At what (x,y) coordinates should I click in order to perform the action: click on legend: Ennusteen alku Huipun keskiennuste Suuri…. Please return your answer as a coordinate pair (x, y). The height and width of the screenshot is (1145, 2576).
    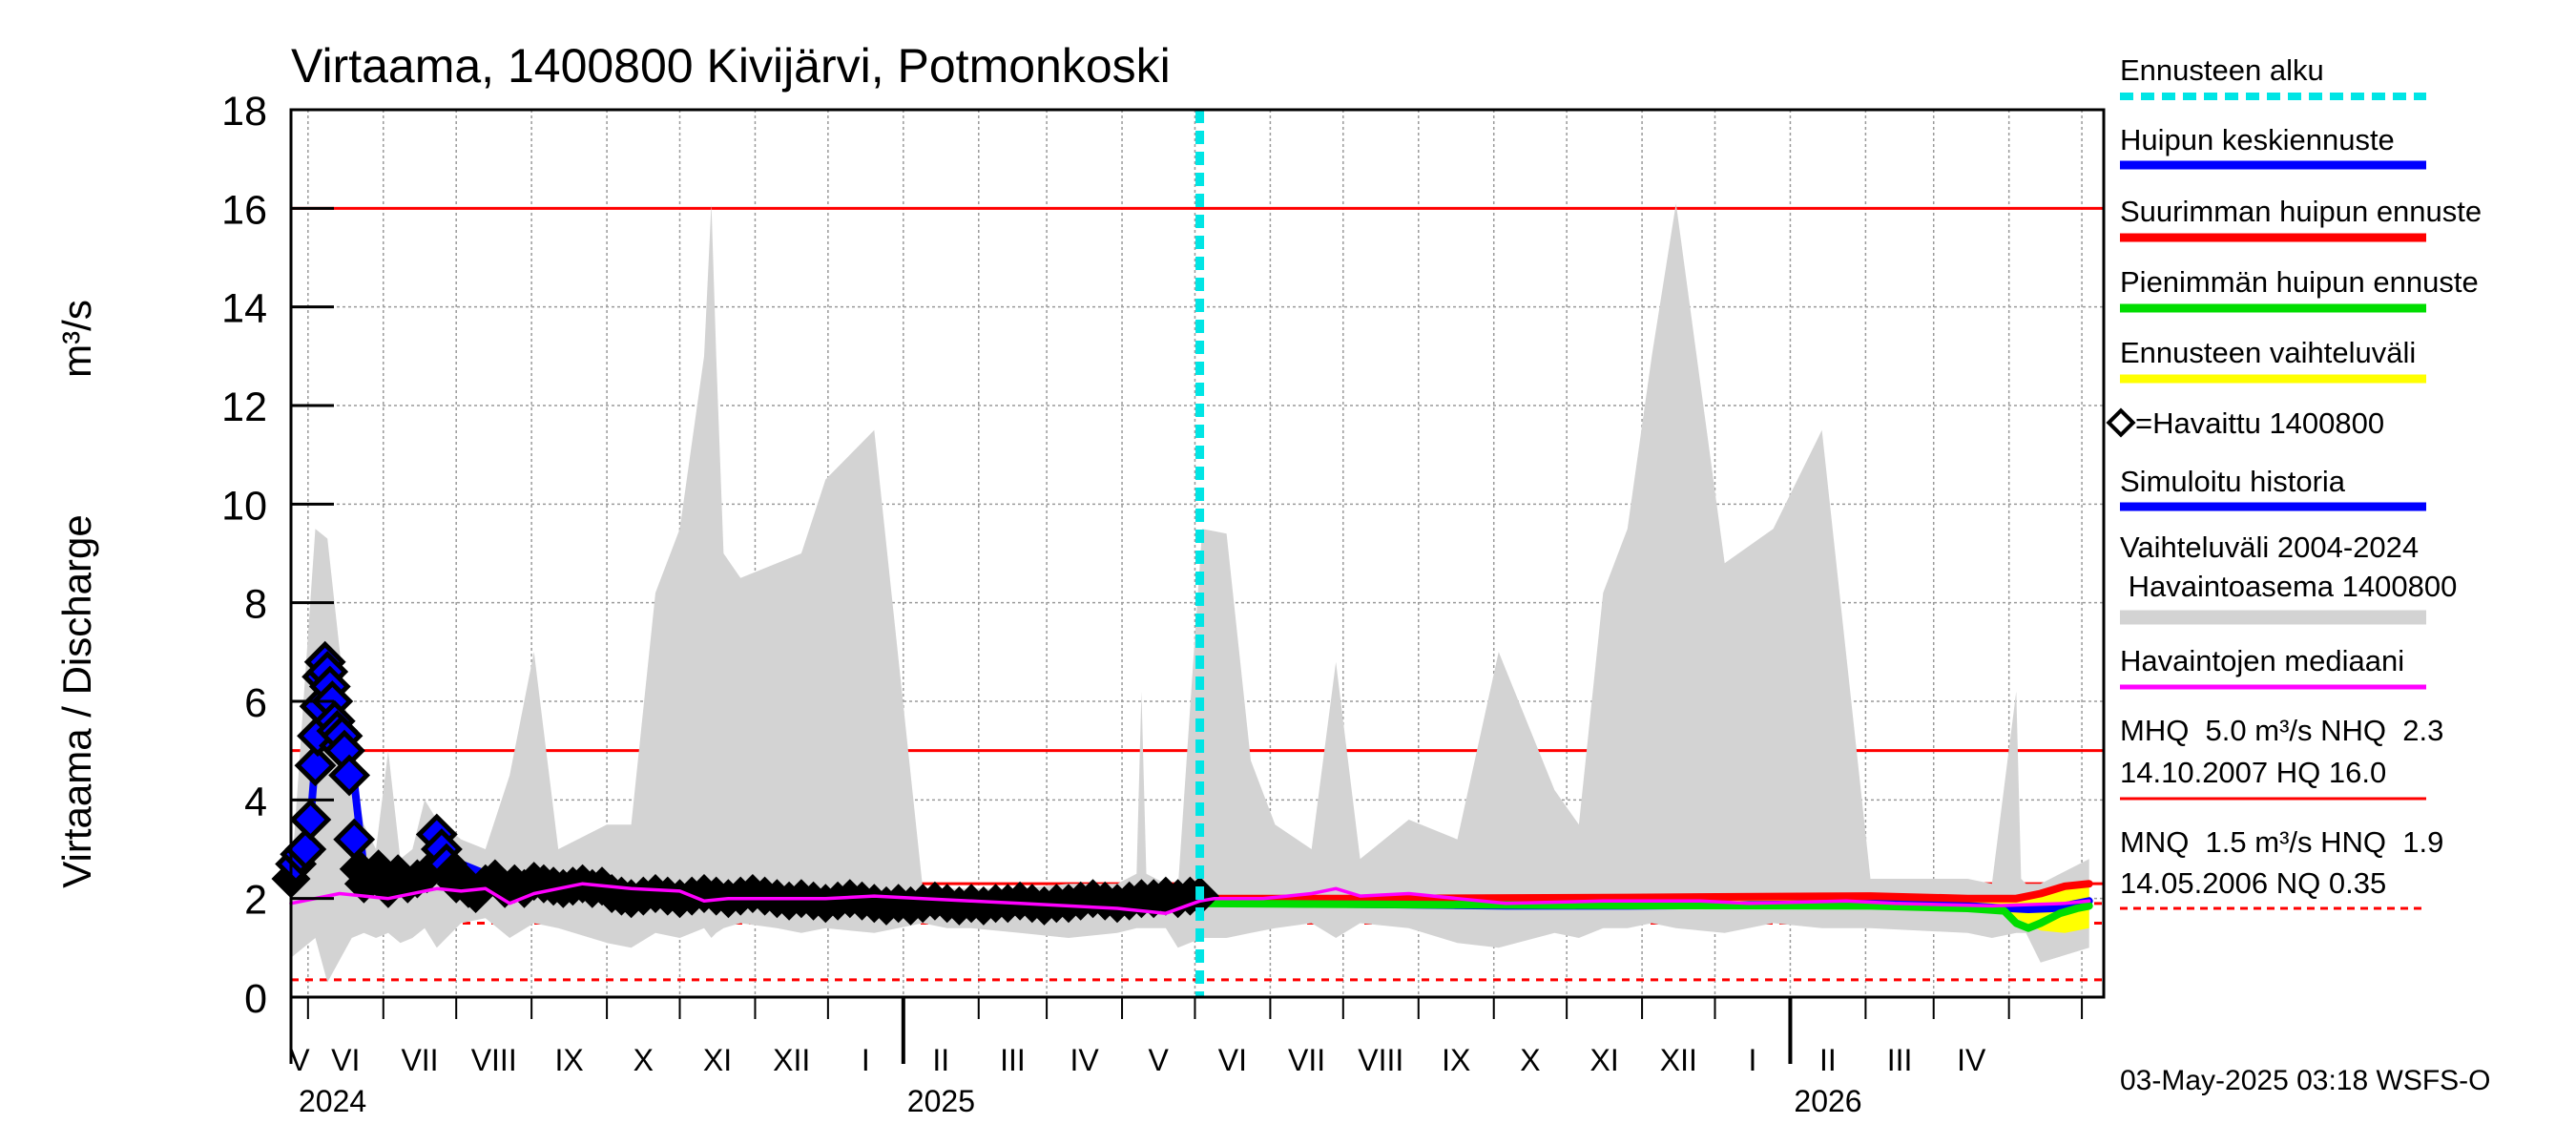
    Looking at the image, I should click on (2294, 482).